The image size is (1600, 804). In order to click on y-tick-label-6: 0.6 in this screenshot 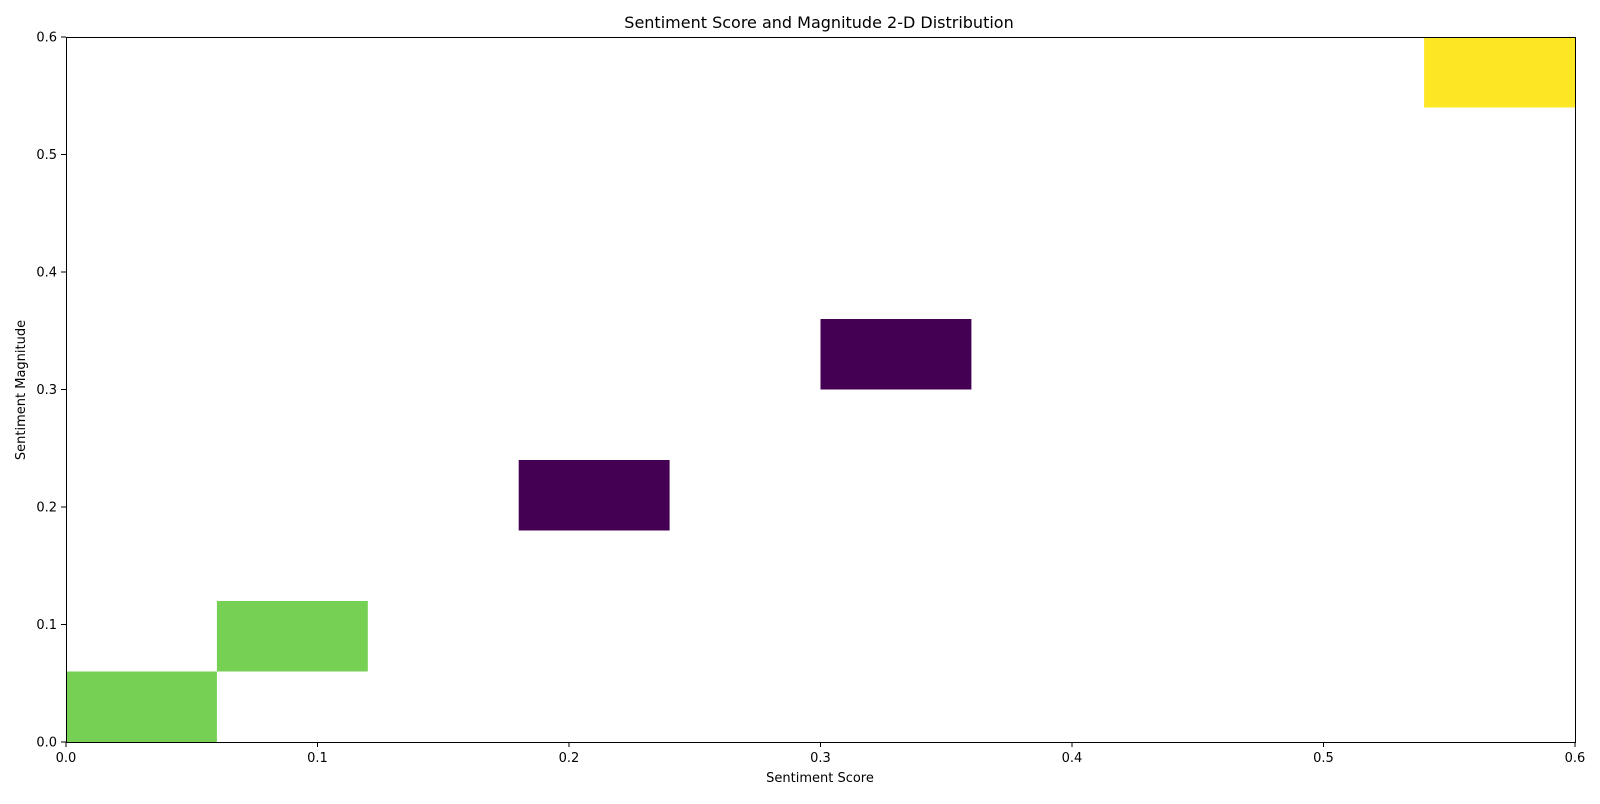, I will do `click(46, 38)`.